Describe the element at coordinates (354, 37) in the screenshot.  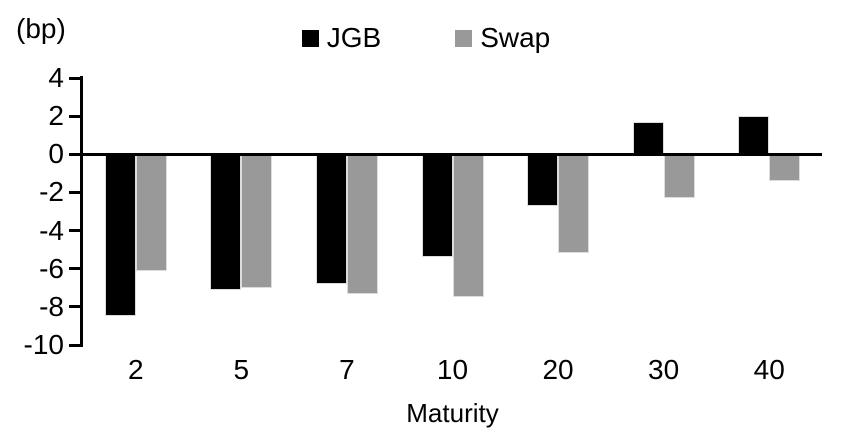
I see `legend-label-jgb: JGB` at that location.